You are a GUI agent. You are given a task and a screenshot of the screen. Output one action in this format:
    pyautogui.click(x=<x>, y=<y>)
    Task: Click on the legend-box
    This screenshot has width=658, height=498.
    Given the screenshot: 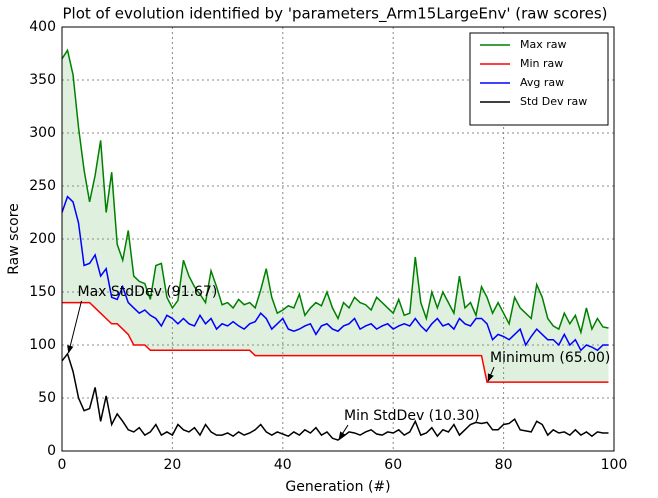 What is the action you would take?
    pyautogui.click(x=539, y=79)
    